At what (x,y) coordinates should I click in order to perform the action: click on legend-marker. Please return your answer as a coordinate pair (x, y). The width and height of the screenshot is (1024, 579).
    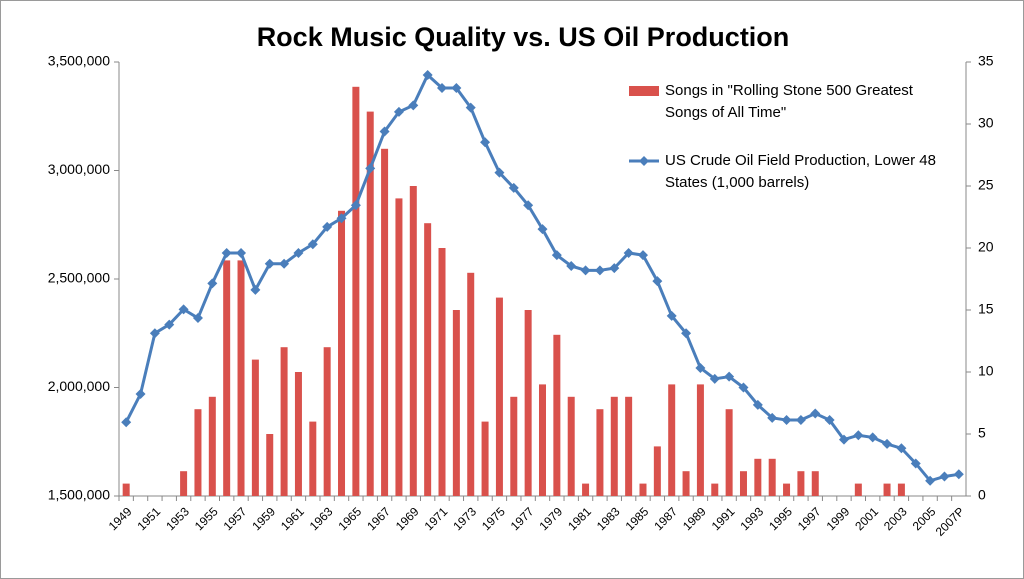
    Looking at the image, I should click on (644, 161).